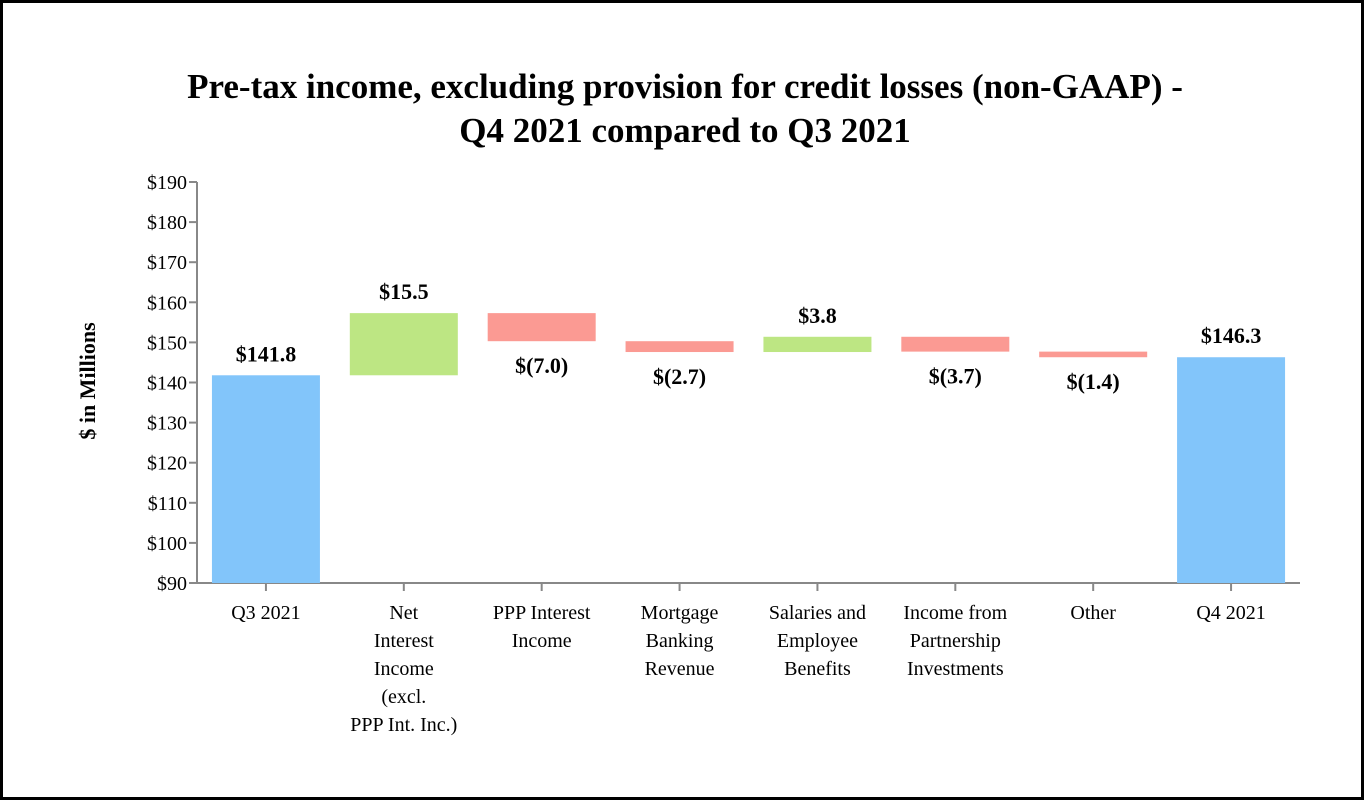 The width and height of the screenshot is (1364, 800). Describe the element at coordinates (1231, 335) in the screenshot. I see `data-label-7: $146.3` at that location.